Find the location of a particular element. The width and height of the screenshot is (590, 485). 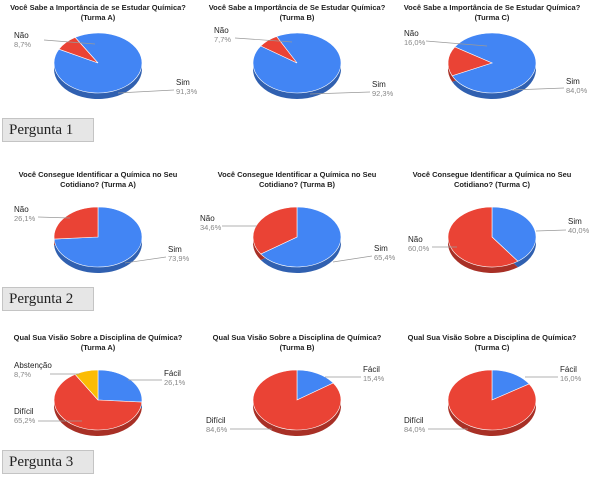

slice-percent: 91,3% is located at coordinates (187, 91).